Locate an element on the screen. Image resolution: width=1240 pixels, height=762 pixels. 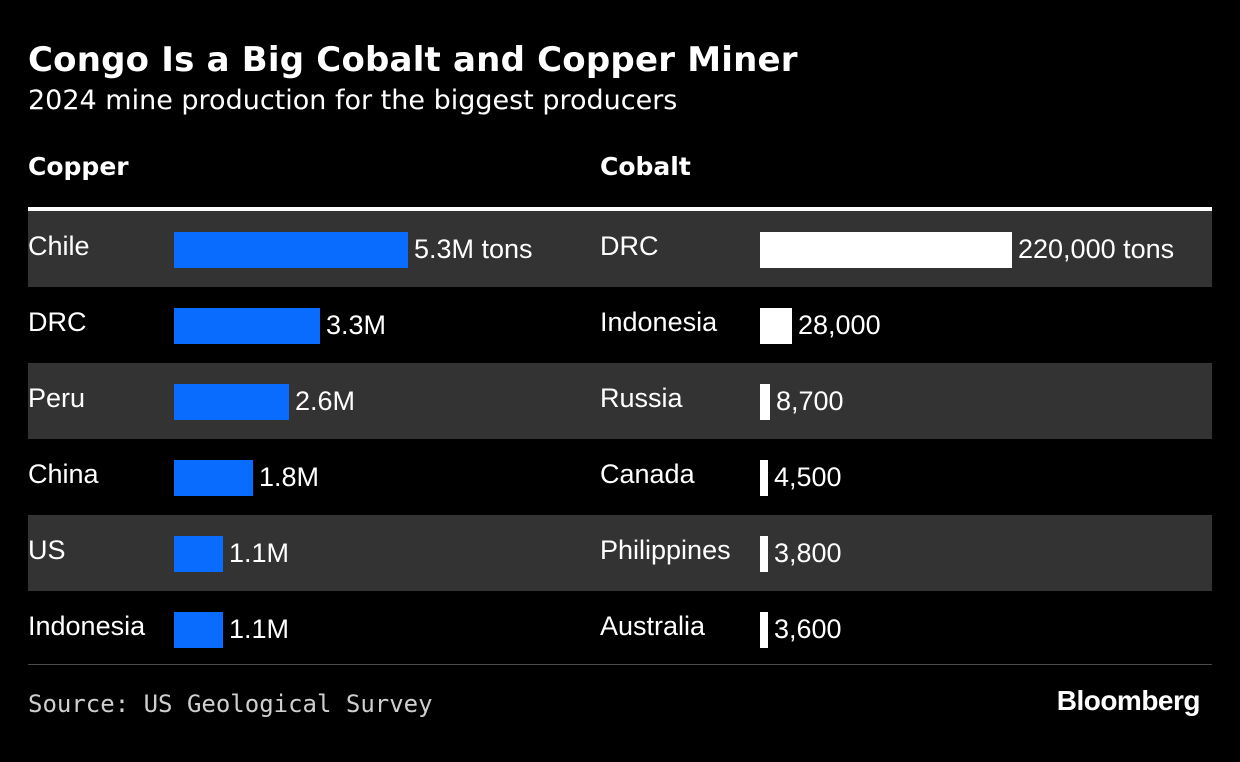
copper-value-label: 5.3M tons is located at coordinates (473, 249).